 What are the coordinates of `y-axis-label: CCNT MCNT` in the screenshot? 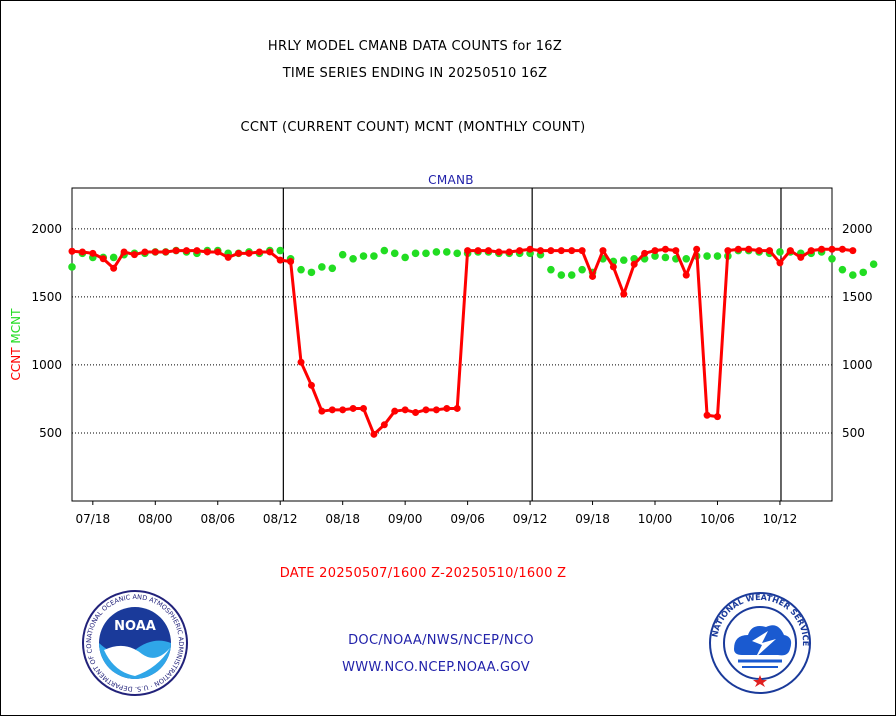 It's located at (16, 344).